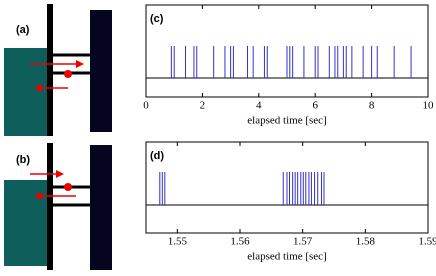  What do you see at coordinates (26, 92) in the screenshot?
I see `body` at bounding box center [26, 92].